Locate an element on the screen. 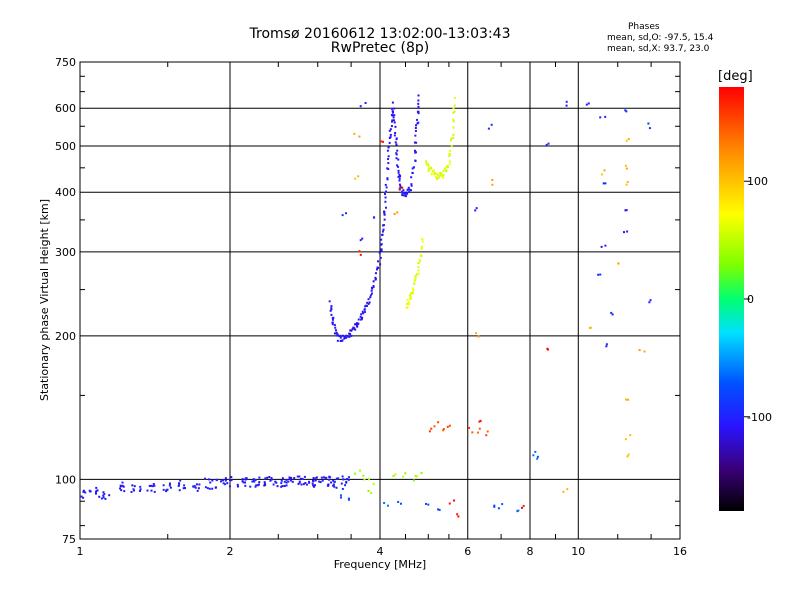 The image size is (800, 600). chart-subtitle: RwPretec (8p) is located at coordinates (380, 48).